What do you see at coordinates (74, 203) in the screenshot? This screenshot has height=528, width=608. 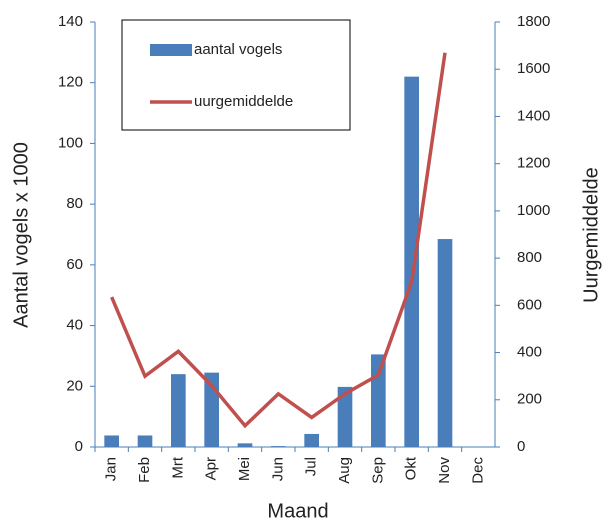 I see `y-tick-label: 80` at bounding box center [74, 203].